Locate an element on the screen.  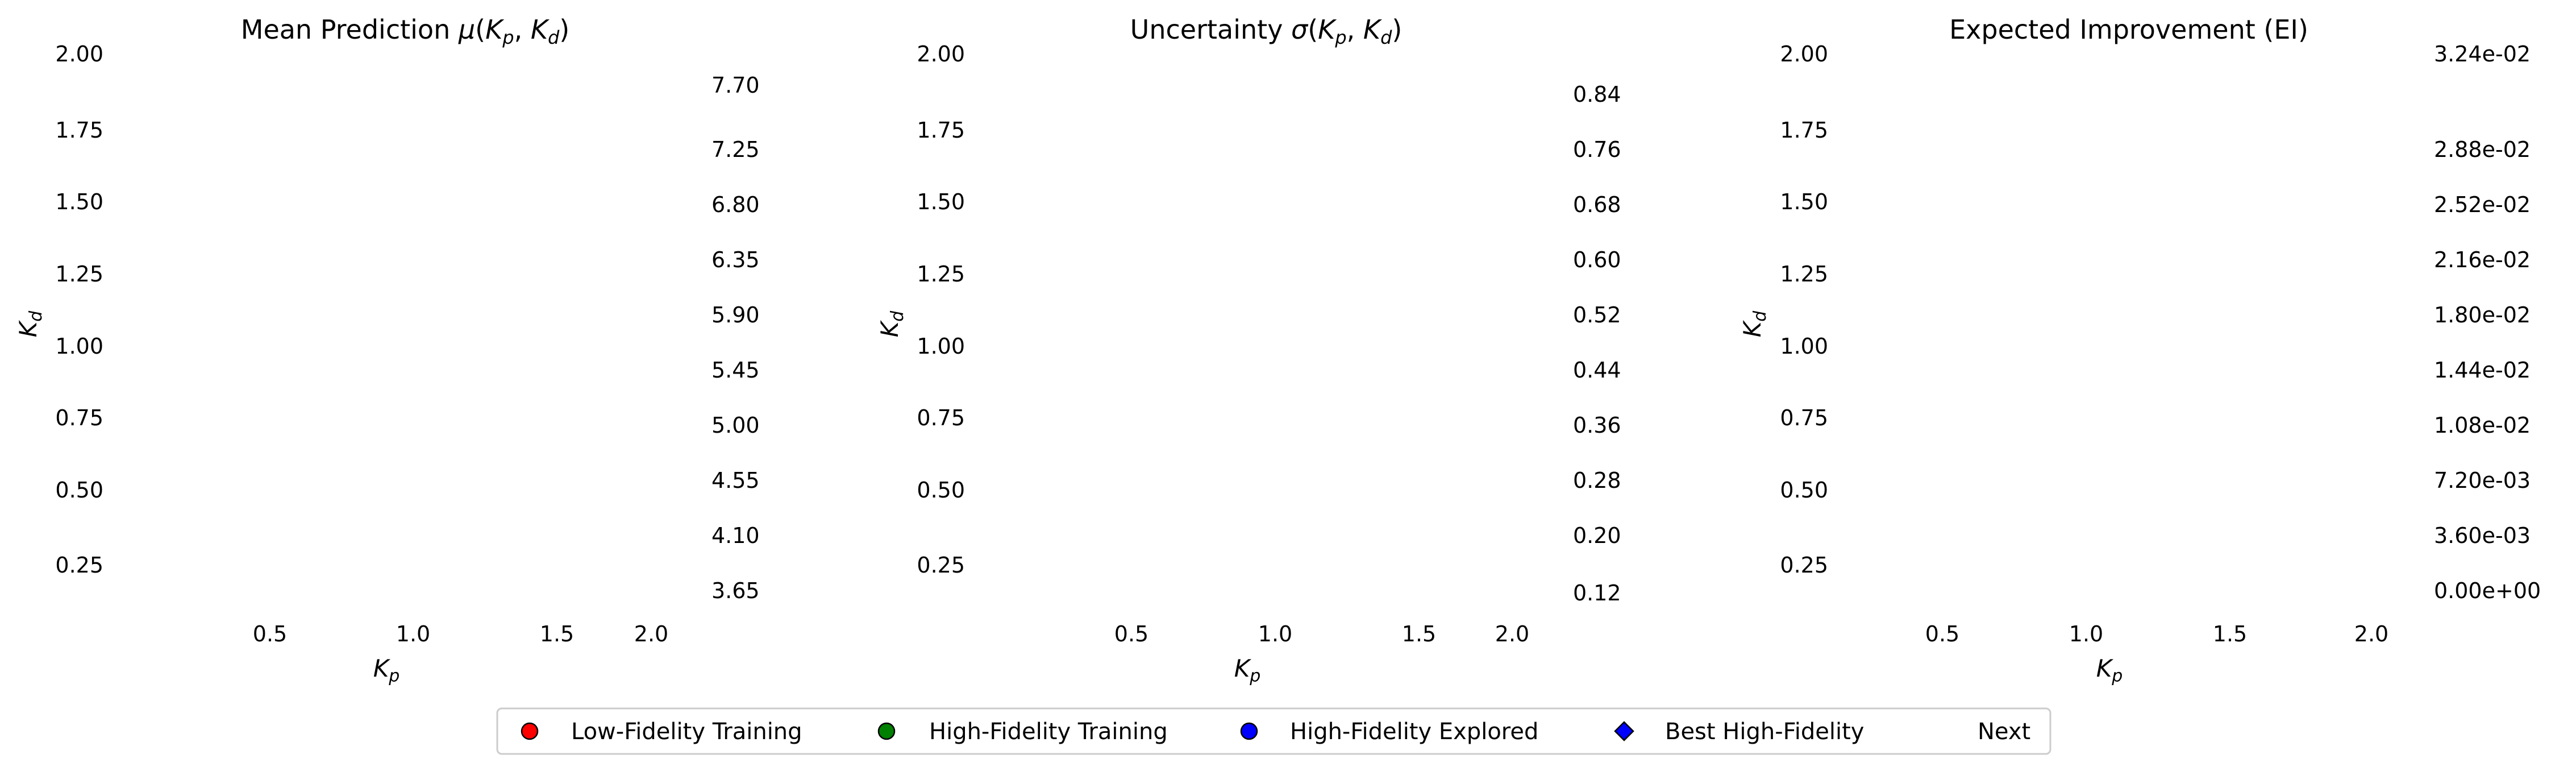
panel-title: Mean Prediction μ(Kp, Kd) is located at coordinates (405, 31).